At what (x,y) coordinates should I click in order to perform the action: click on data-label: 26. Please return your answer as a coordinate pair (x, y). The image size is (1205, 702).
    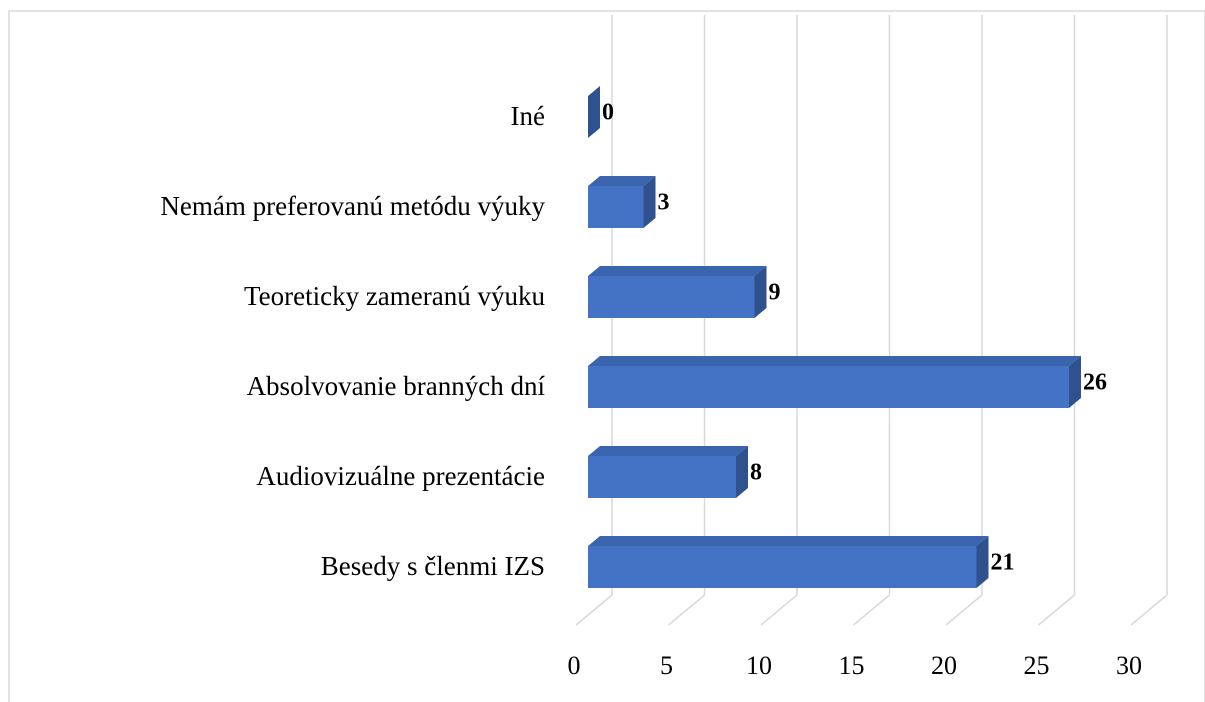
    Looking at the image, I should click on (1095, 383).